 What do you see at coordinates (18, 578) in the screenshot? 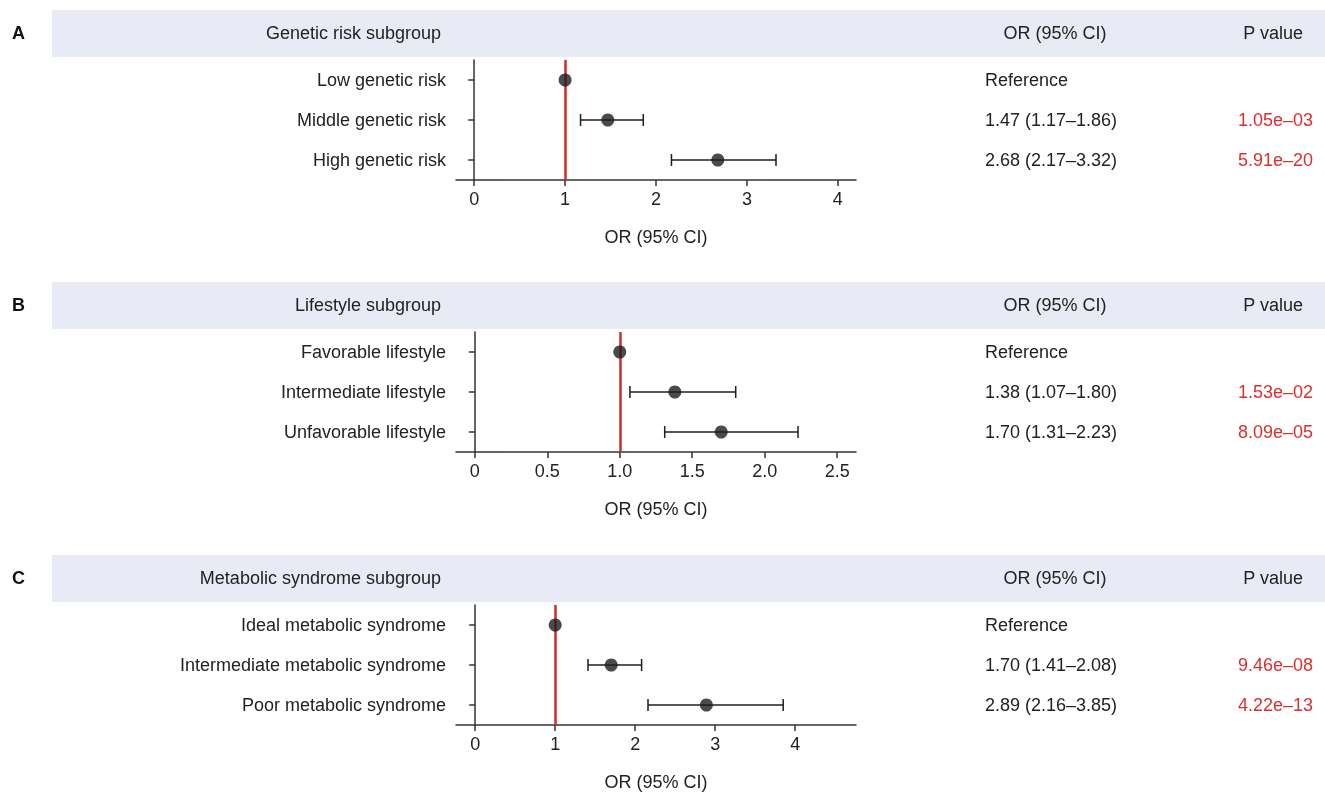
I see `text: C` at bounding box center [18, 578].